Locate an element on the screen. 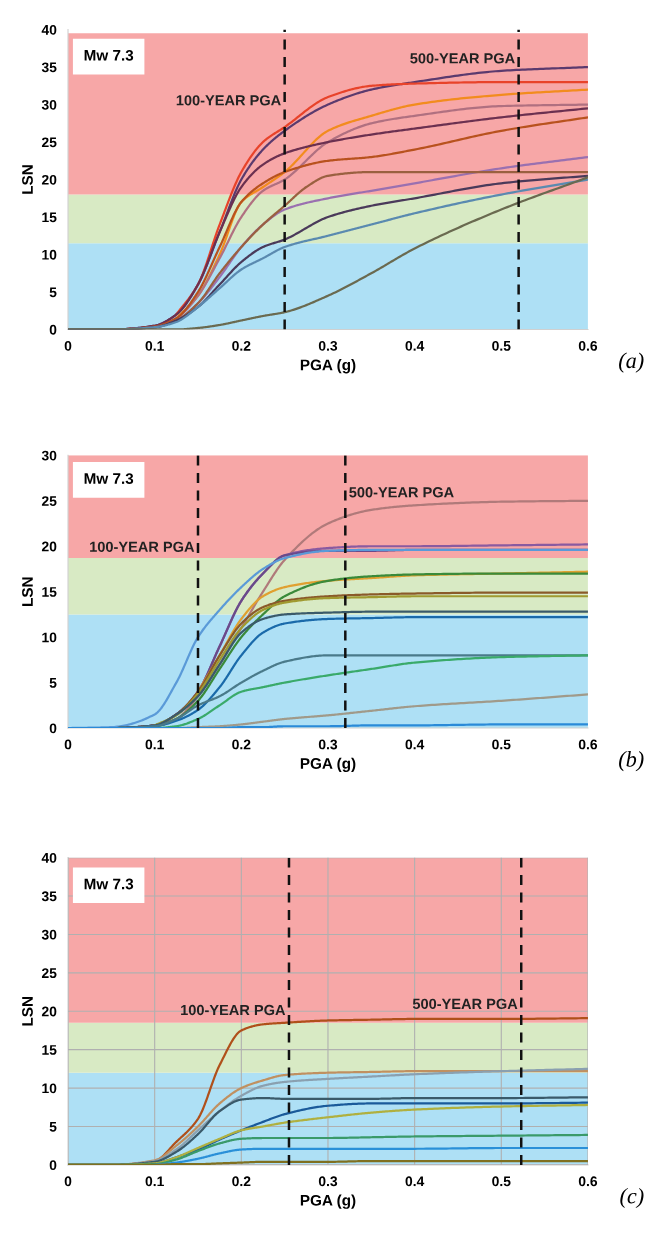 The width and height of the screenshot is (654, 1234). text: (c) is located at coordinates (632, 1198).